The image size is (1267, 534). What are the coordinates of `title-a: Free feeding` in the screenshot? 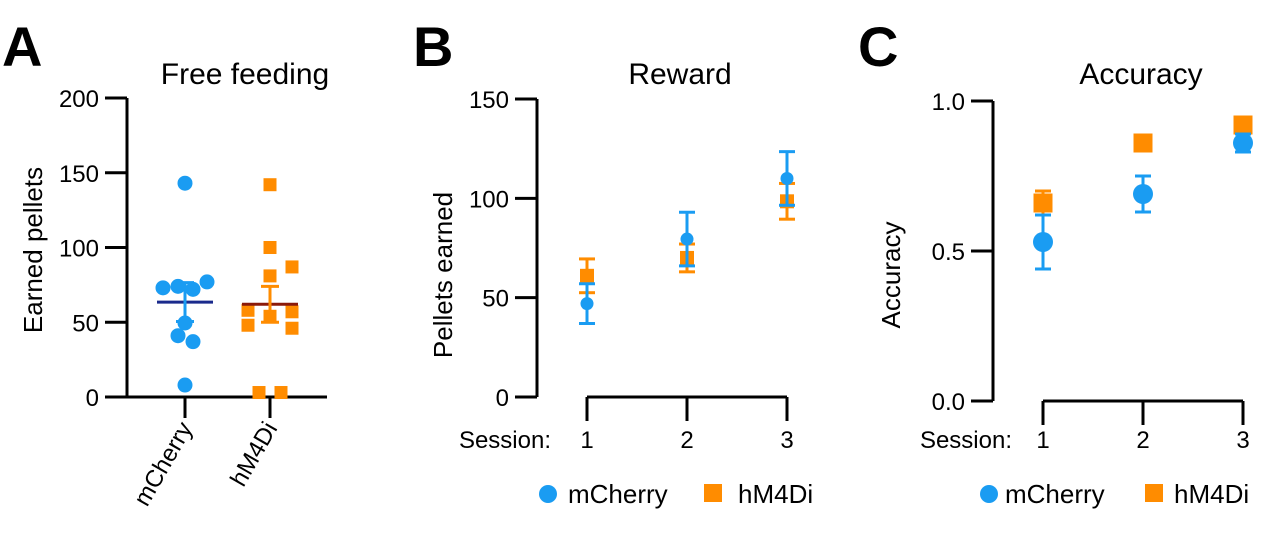 It's located at (245, 74).